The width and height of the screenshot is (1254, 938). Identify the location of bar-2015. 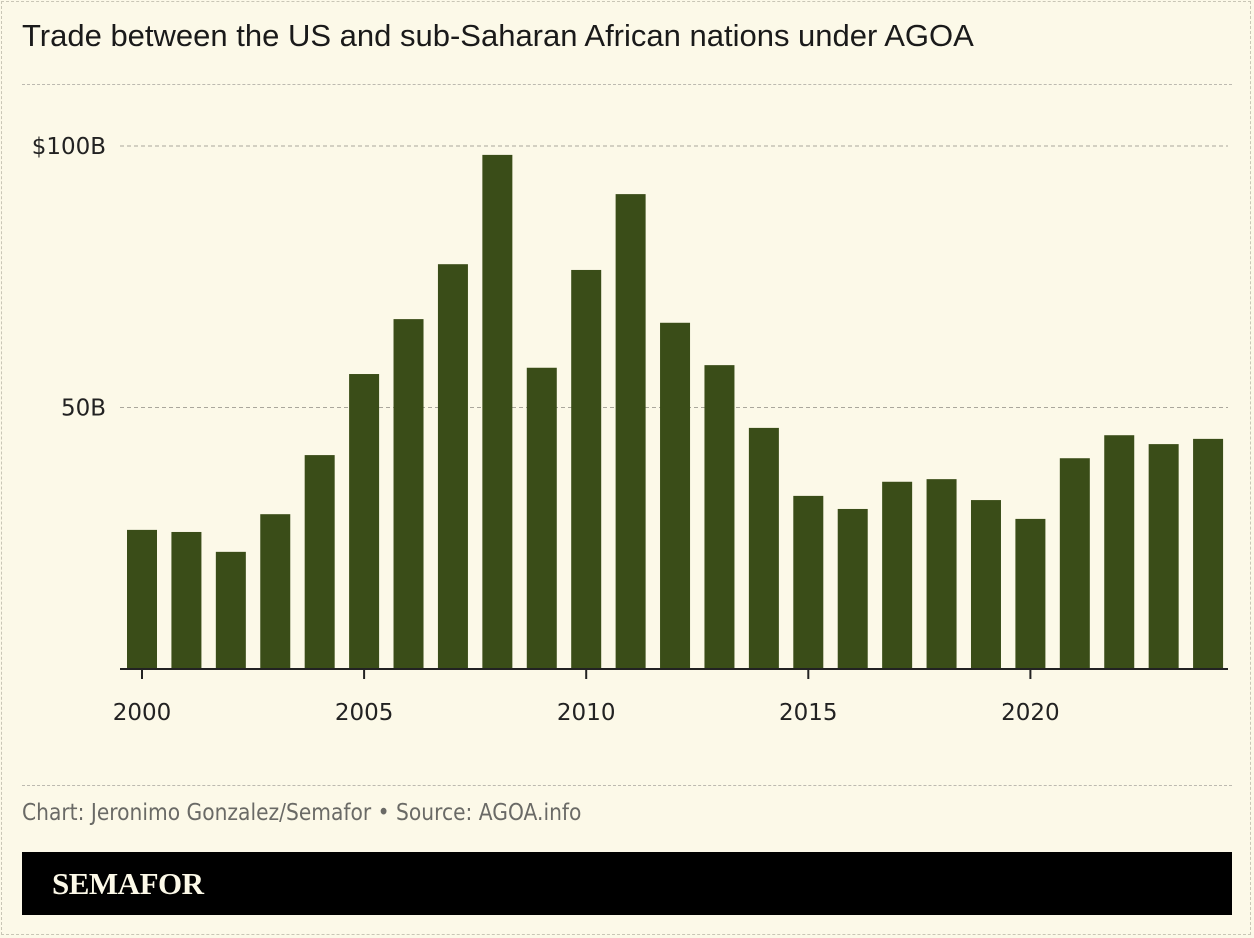
(808, 582).